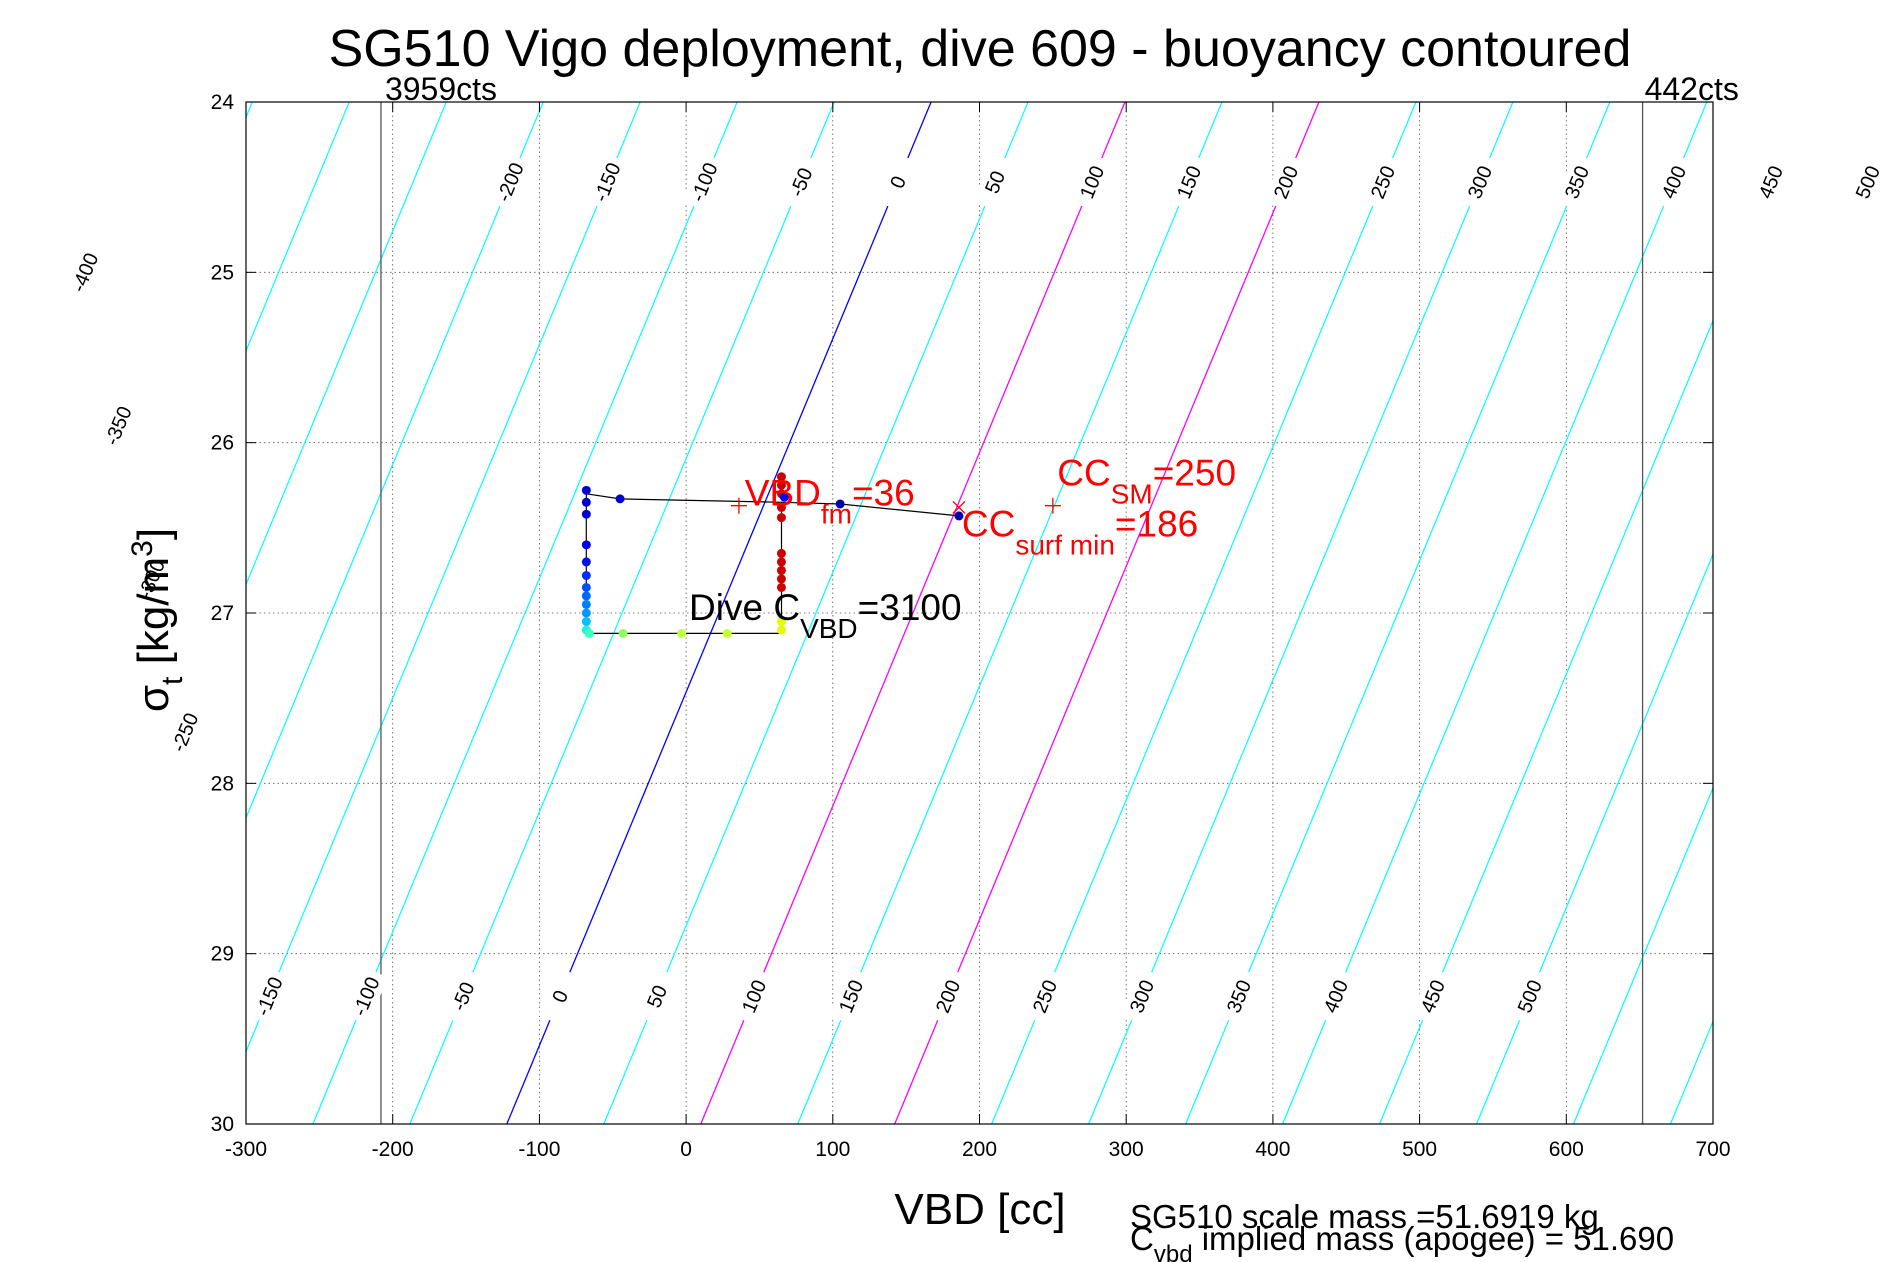 This screenshot has width=1891, height=1262. Describe the element at coordinates (684, 562) in the screenshot. I see `dive-path` at that location.